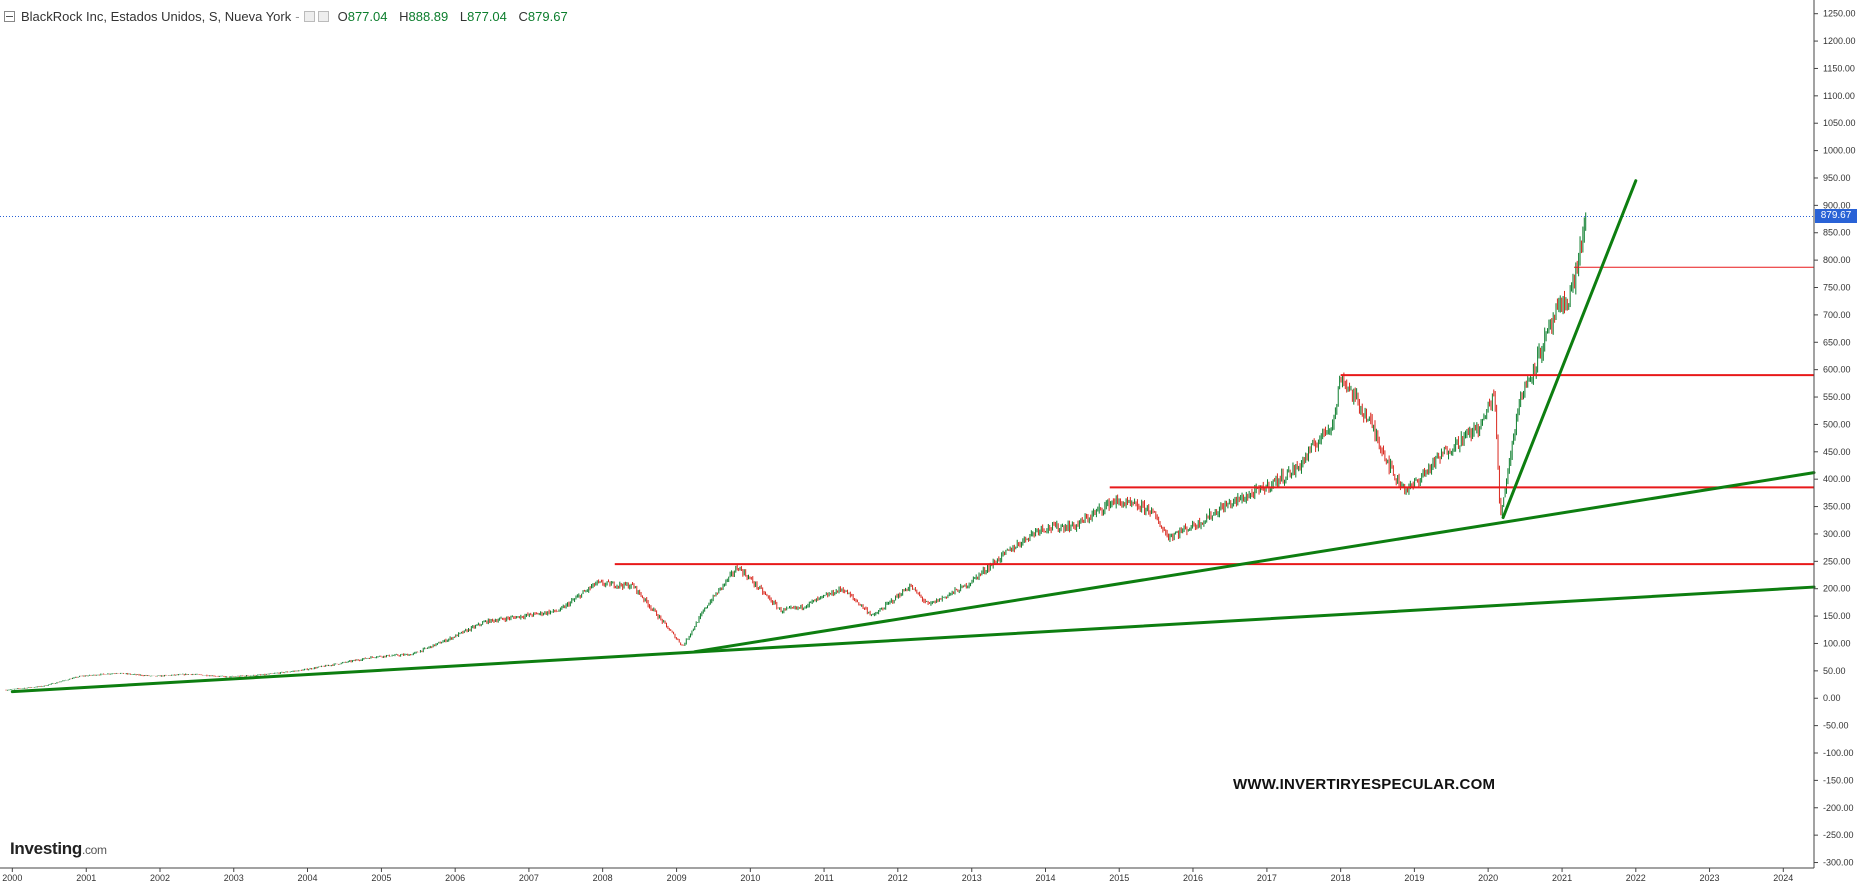  Describe the element at coordinates (529, 878) in the screenshot. I see `x-axis-tick-label: 2007` at that location.